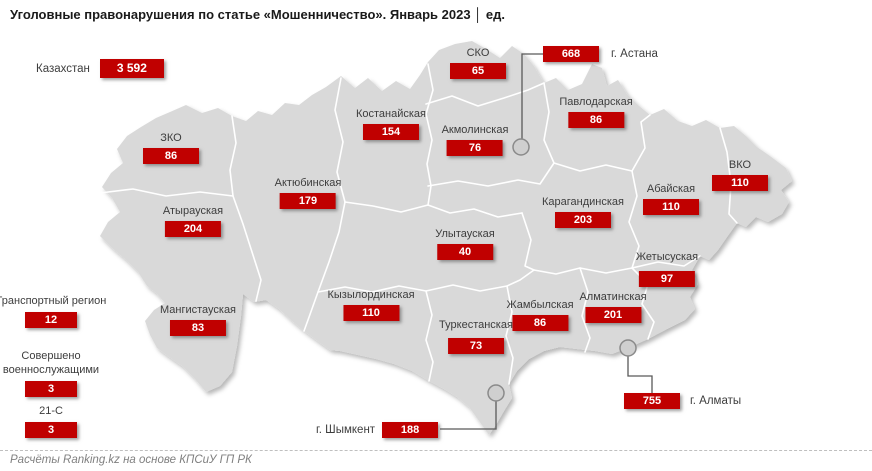 Image resolution: width=872 pixels, height=471 pixels. Describe the element at coordinates (682, 401) in the screenshot. I see `city-almaty: 755 г. Алматы` at that location.